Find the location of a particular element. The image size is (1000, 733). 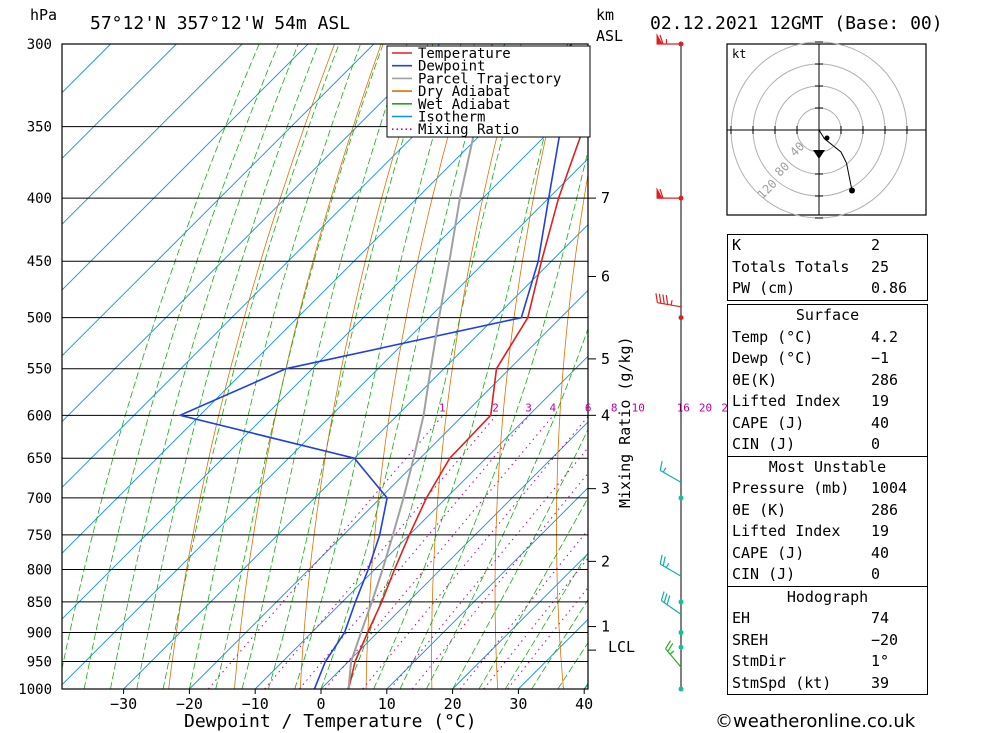

mu-label: θE (K) is located at coordinates (759, 509).